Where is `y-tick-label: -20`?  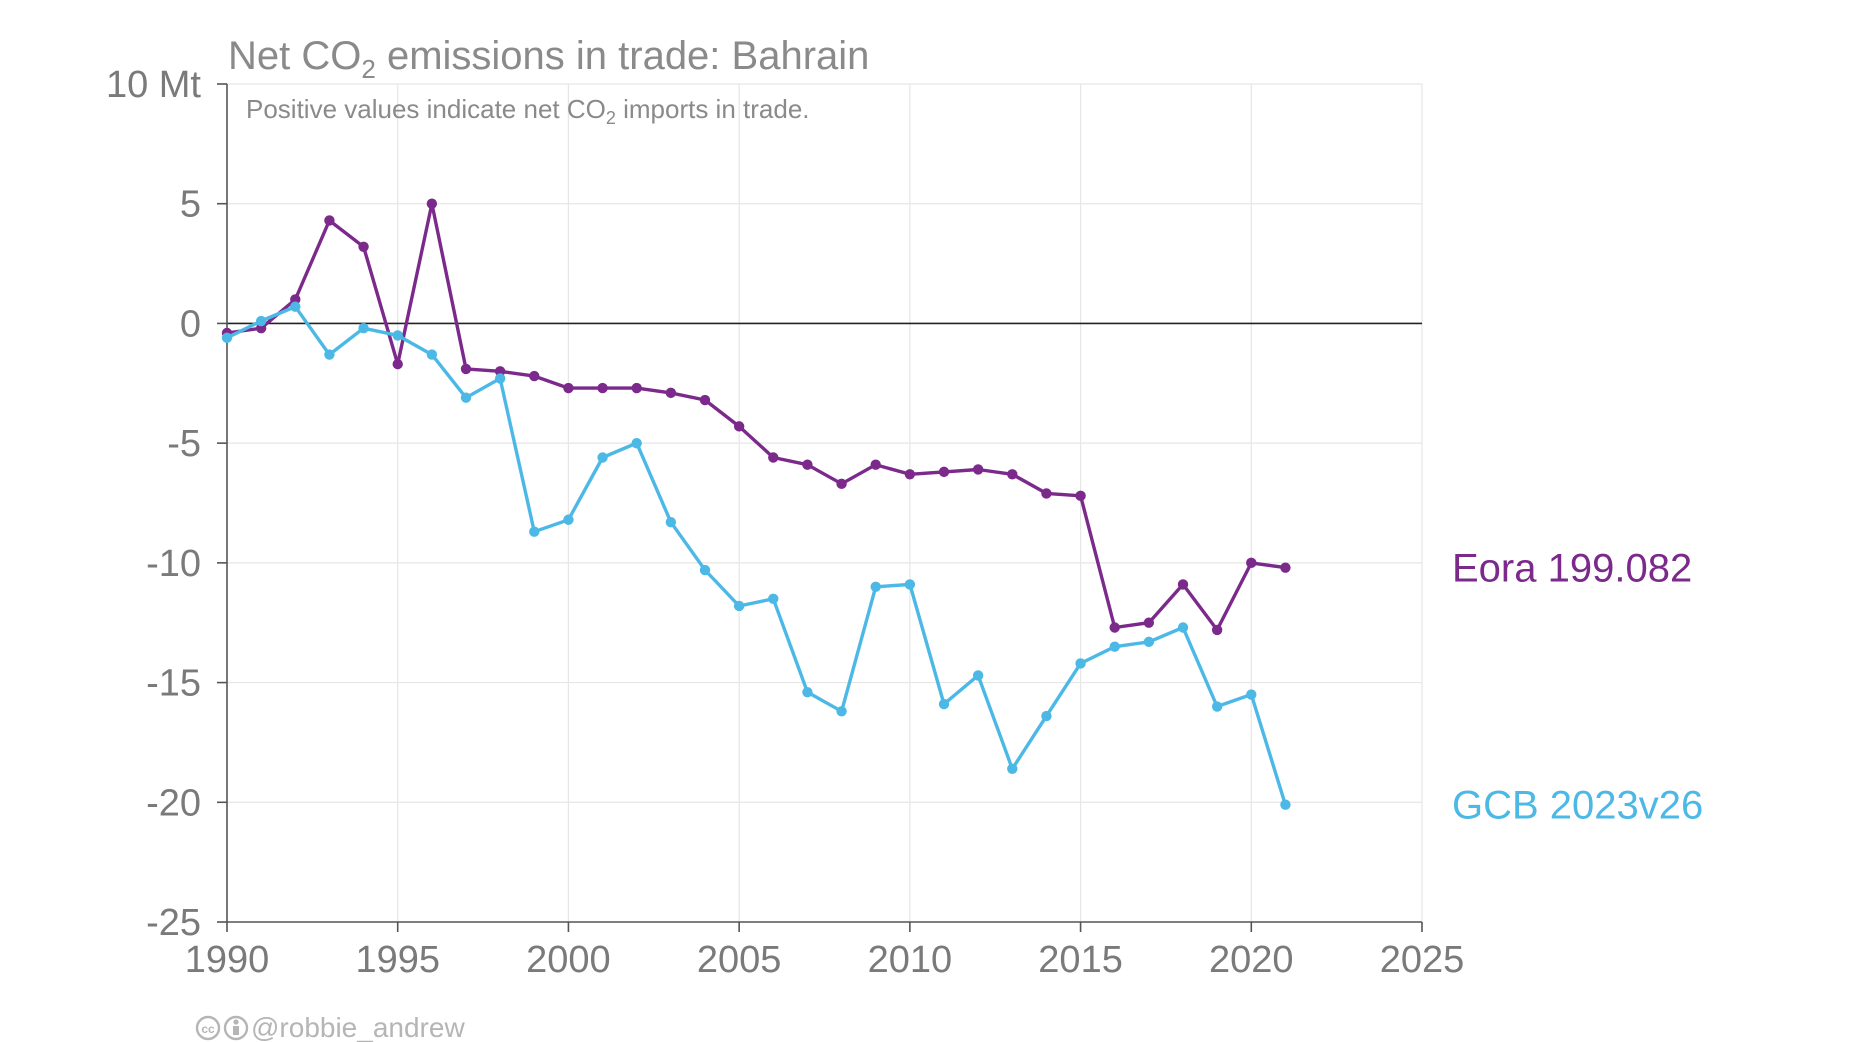 y-tick-label: -20 is located at coordinates (173, 803).